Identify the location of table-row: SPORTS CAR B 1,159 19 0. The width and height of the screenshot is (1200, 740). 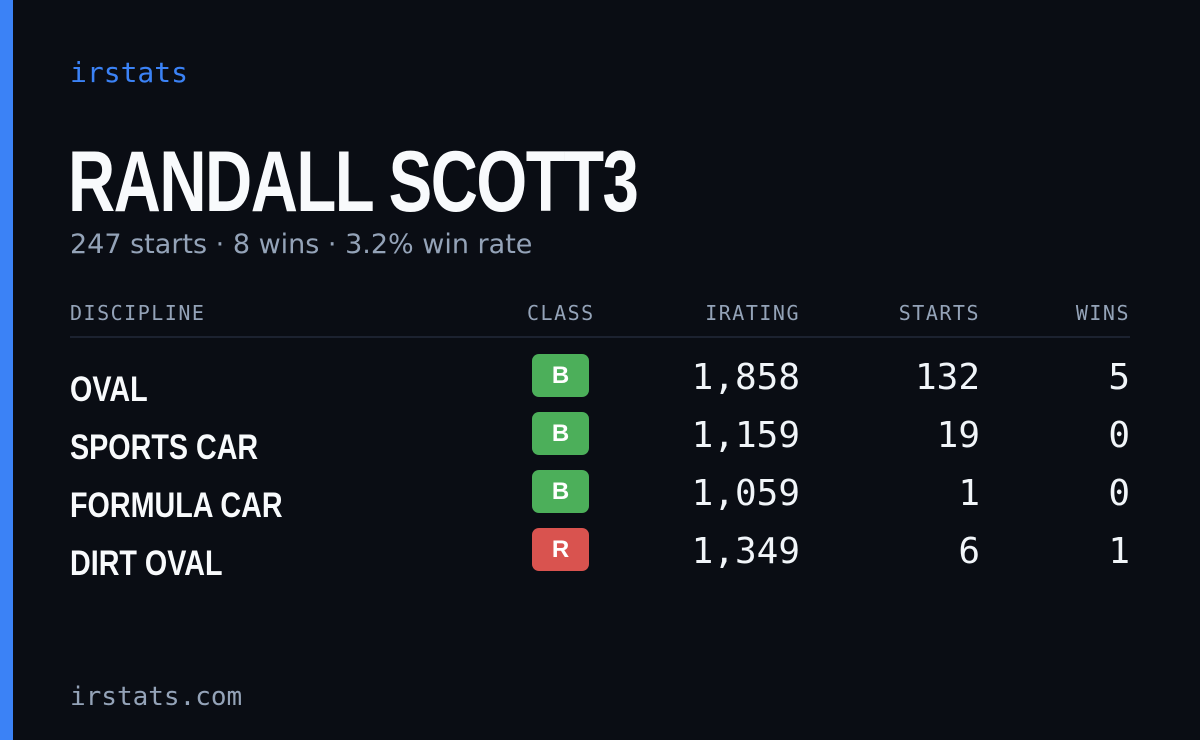
(600, 441).